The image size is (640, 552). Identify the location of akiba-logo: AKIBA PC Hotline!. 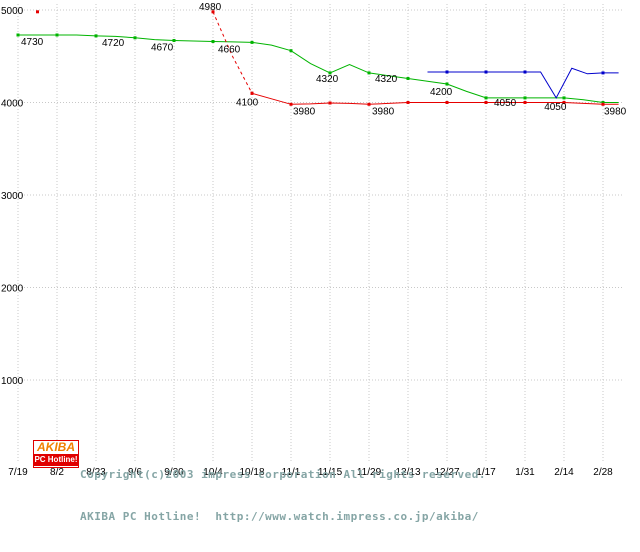
(56, 454).